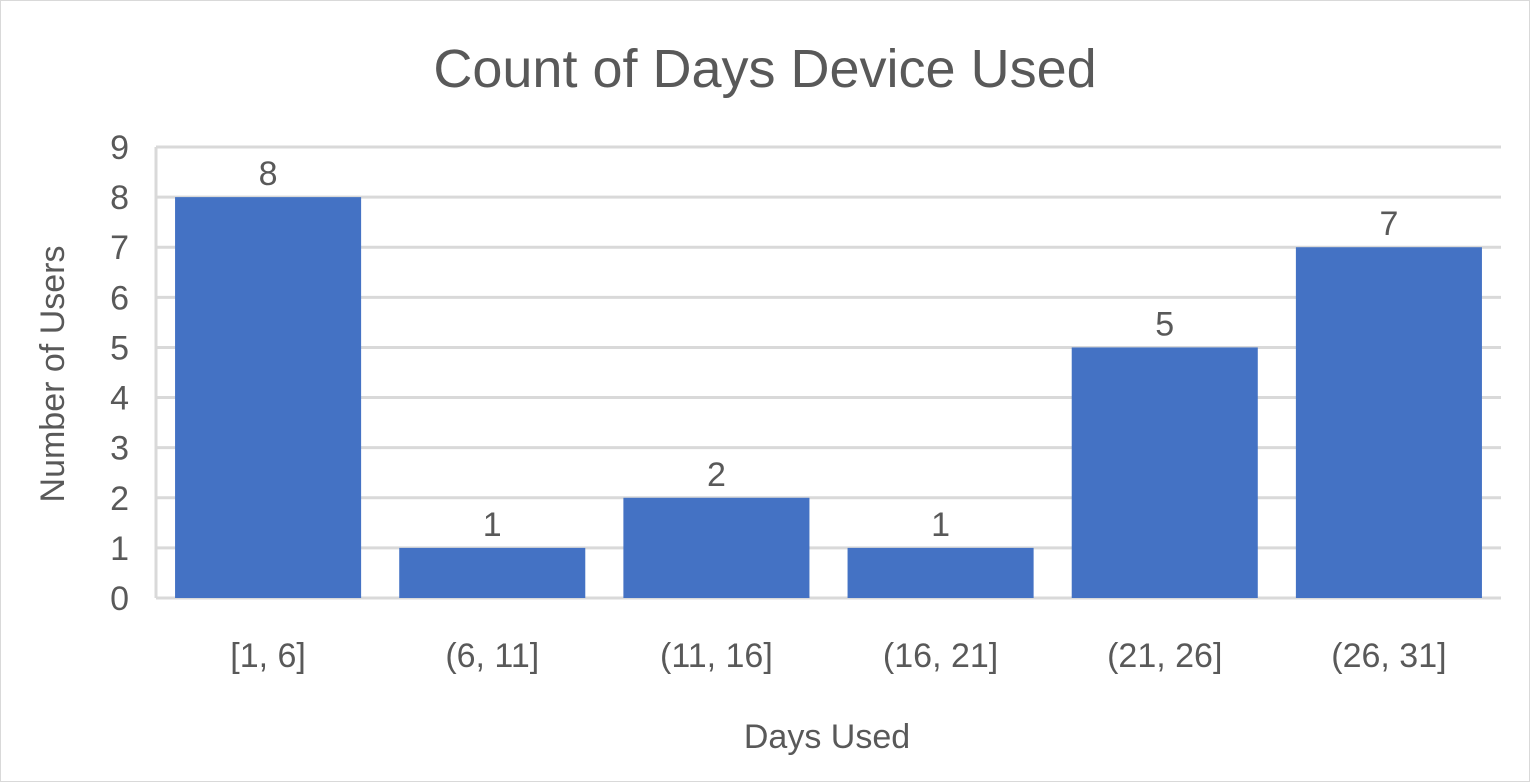 The height and width of the screenshot is (784, 1532). I want to click on x-tick-label: (16, 21], so click(940, 656).